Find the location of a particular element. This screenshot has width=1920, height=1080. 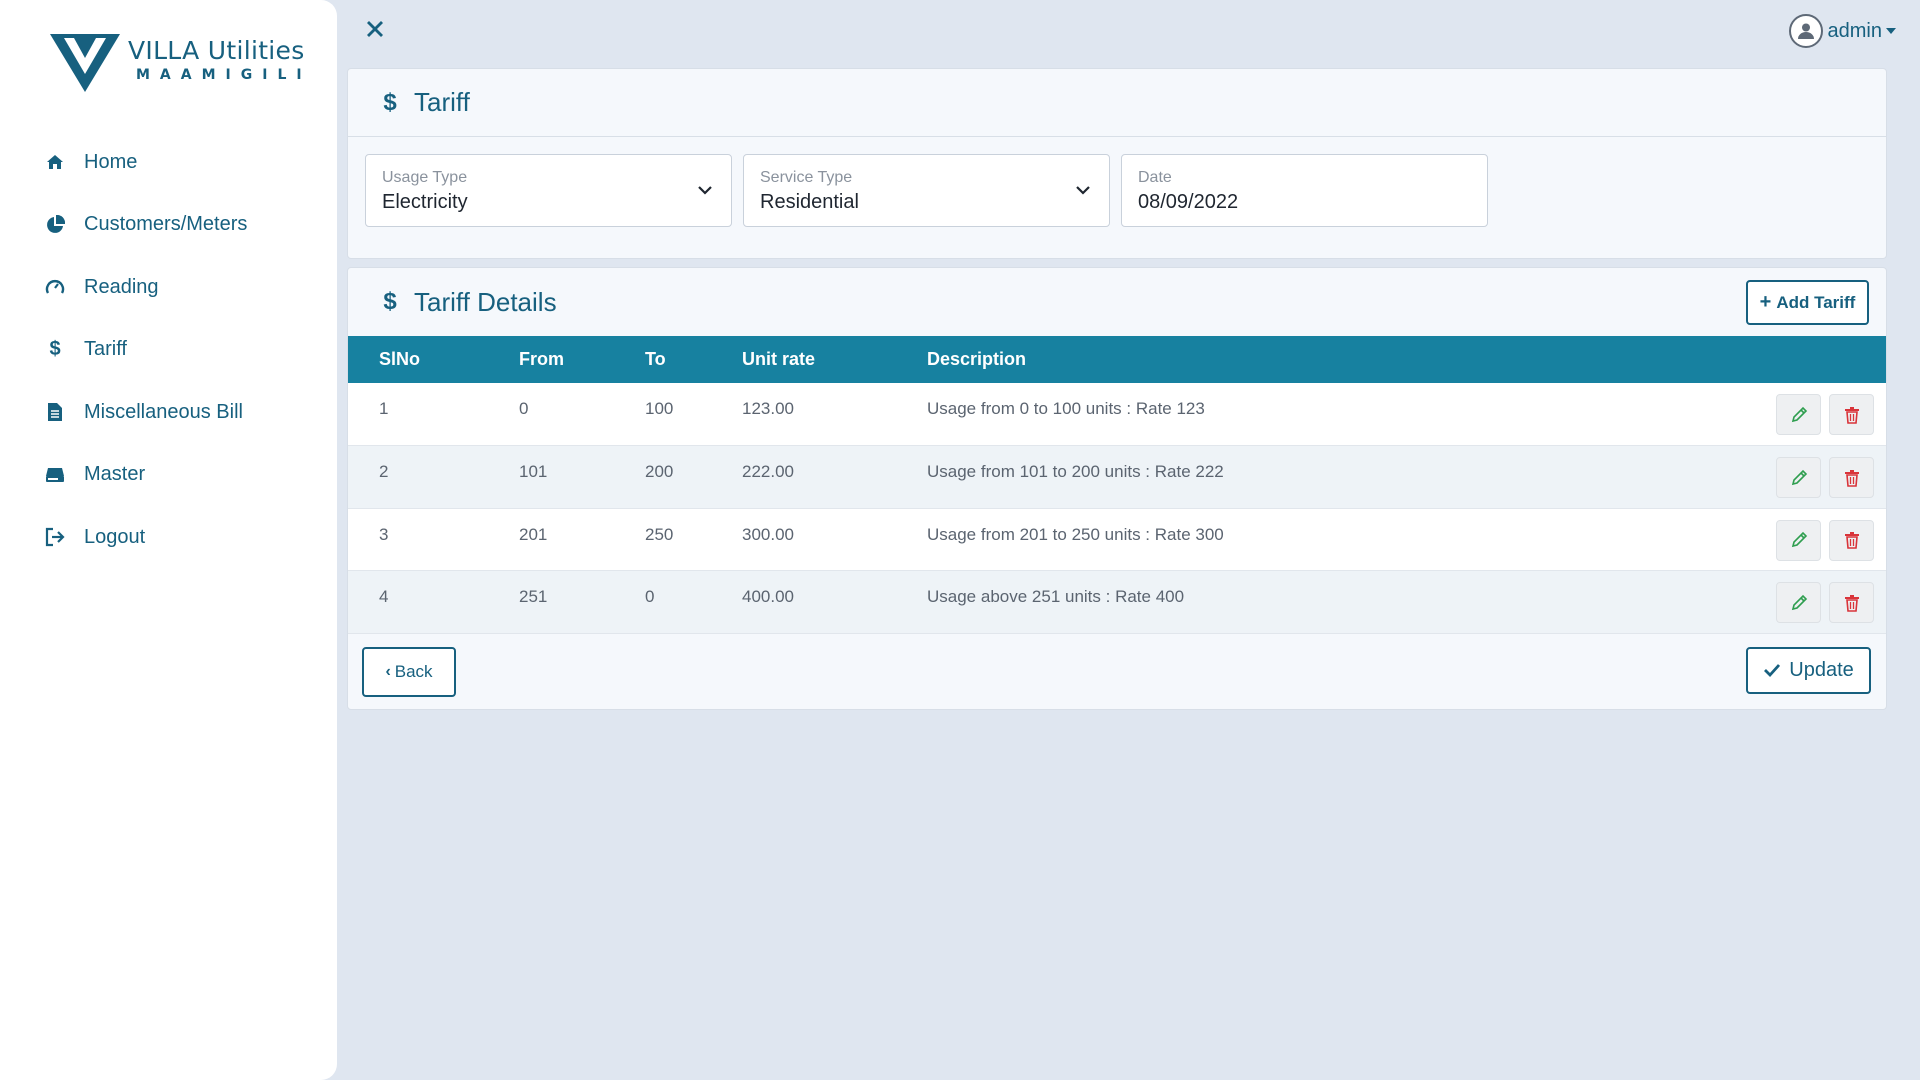

sidebar-item-miscellaneous-bill: Miscellaneous Bill is located at coordinates (168, 412).